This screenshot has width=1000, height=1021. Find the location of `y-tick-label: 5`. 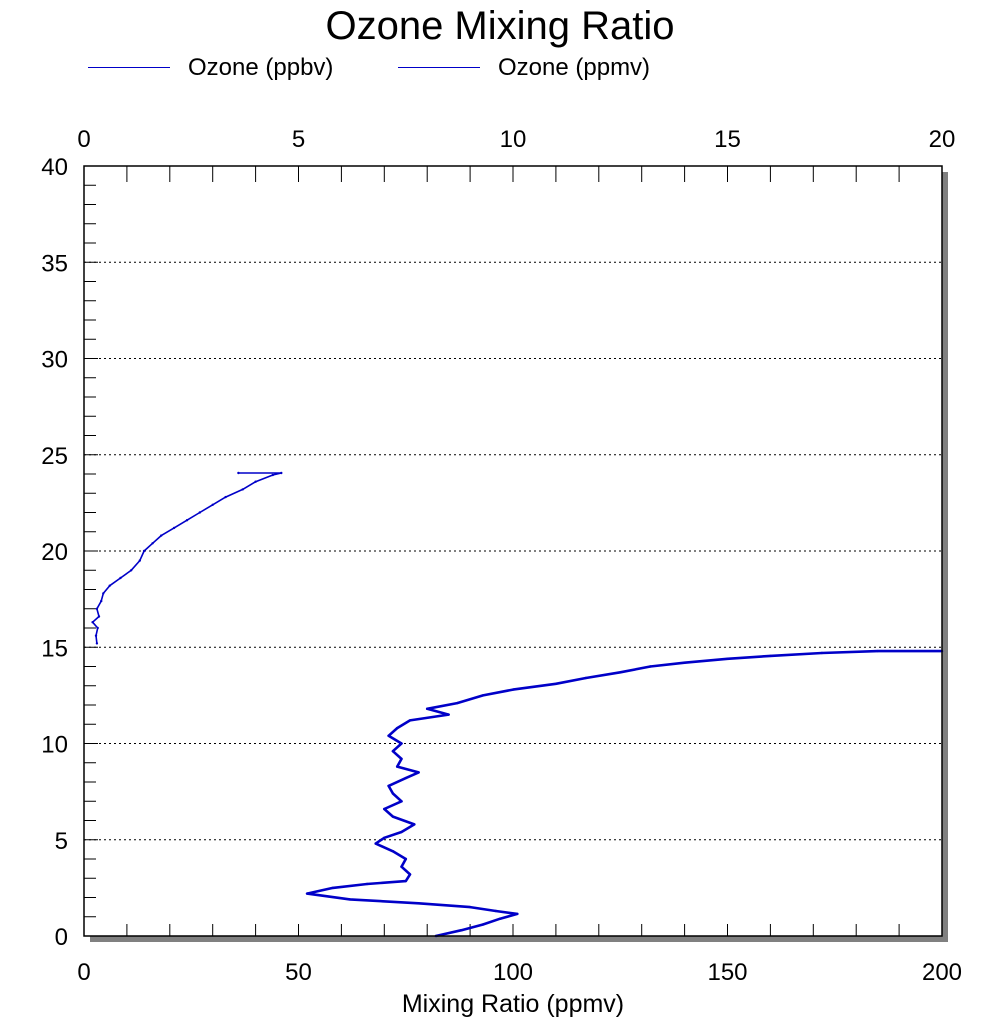

y-tick-label: 5 is located at coordinates (61, 841).